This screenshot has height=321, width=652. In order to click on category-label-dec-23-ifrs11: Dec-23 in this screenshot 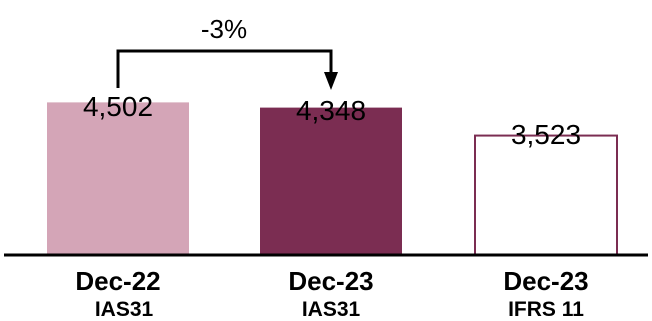, I will do `click(545, 281)`.